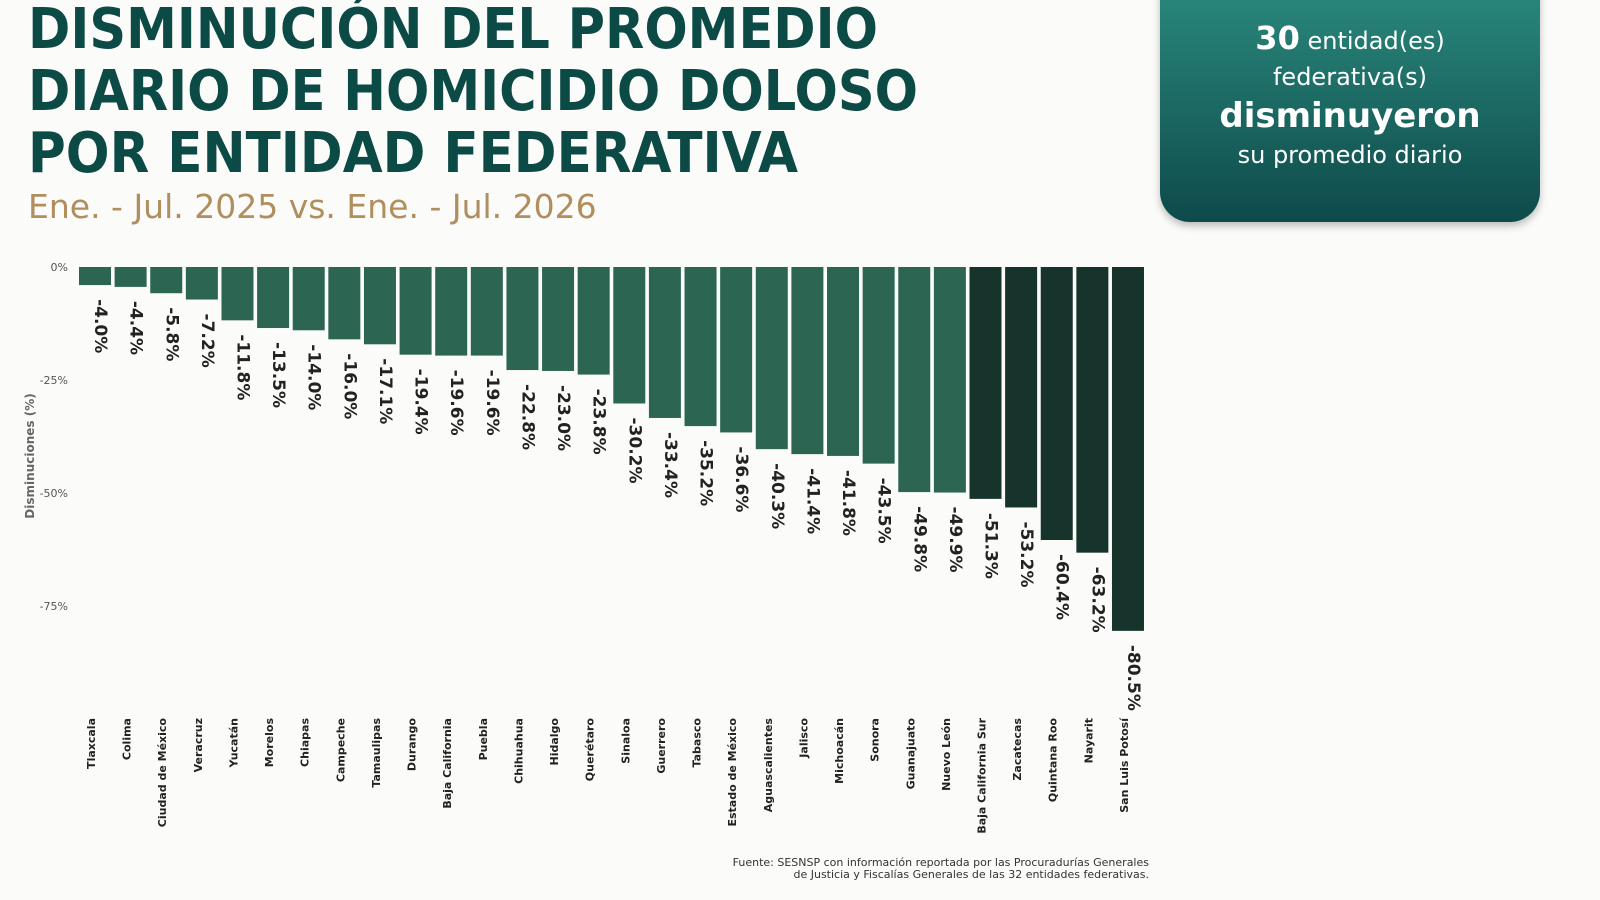 This screenshot has height=900, width=1600. Describe the element at coordinates (1277, 38) in the screenshot. I see `callout-count: 30` at that location.